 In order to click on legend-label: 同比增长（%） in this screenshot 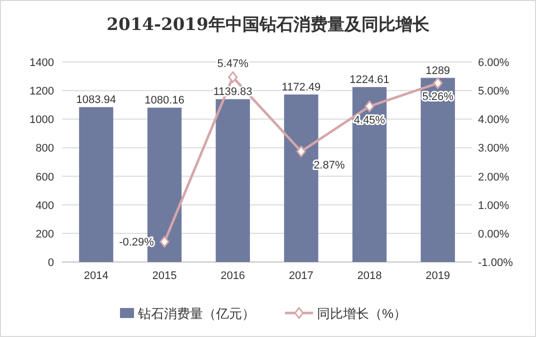, I will do `click(362, 313)`.